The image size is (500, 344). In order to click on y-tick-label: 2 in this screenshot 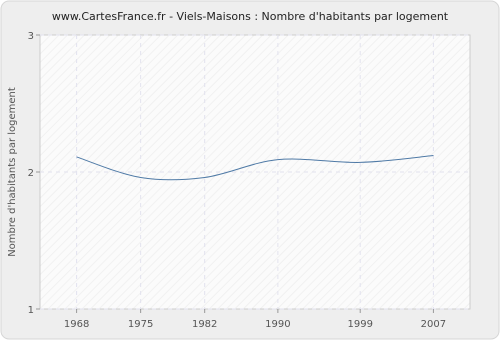, I will do `click(31, 173)`.